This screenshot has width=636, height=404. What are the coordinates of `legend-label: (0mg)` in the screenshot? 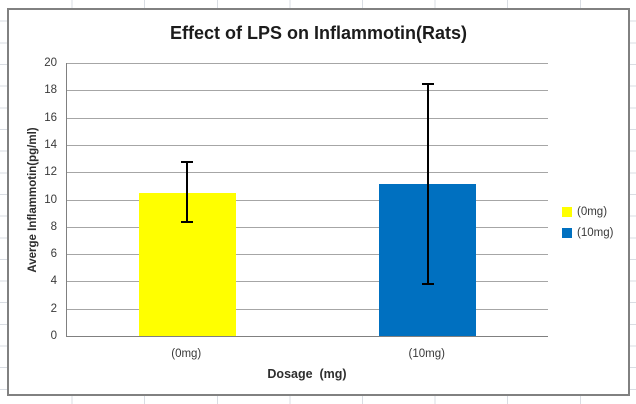 It's located at (592, 211).